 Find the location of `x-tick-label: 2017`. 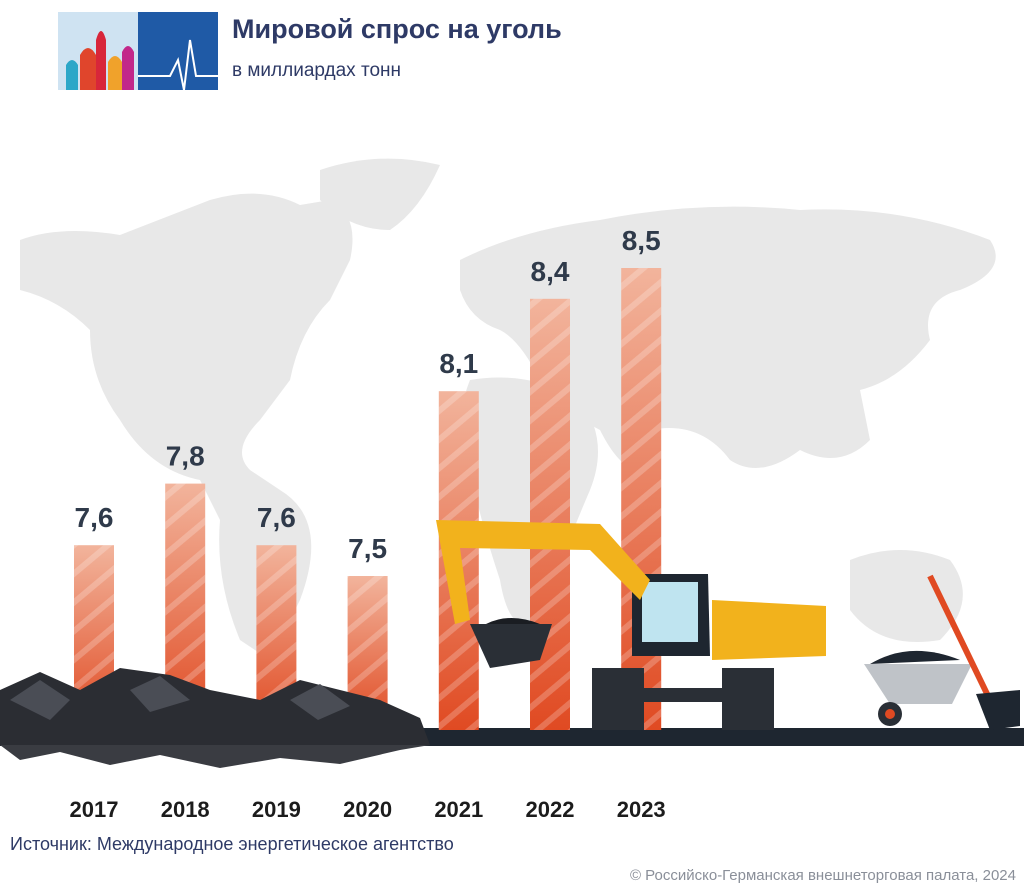

x-tick-label: 2017 is located at coordinates (94, 809).